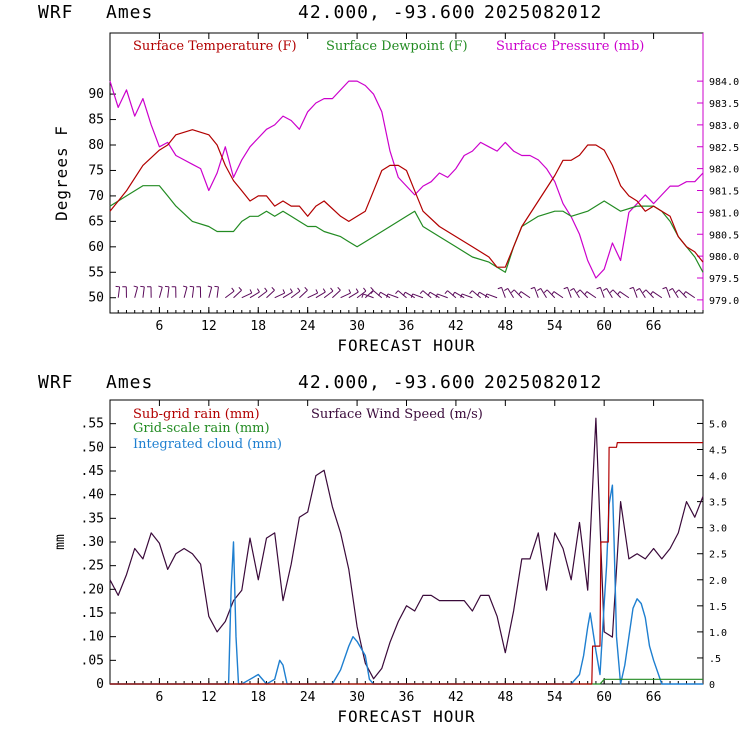 The image size is (740, 740). Describe the element at coordinates (61, 173) in the screenshot. I see `y-axis-label: Degrees F` at that location.